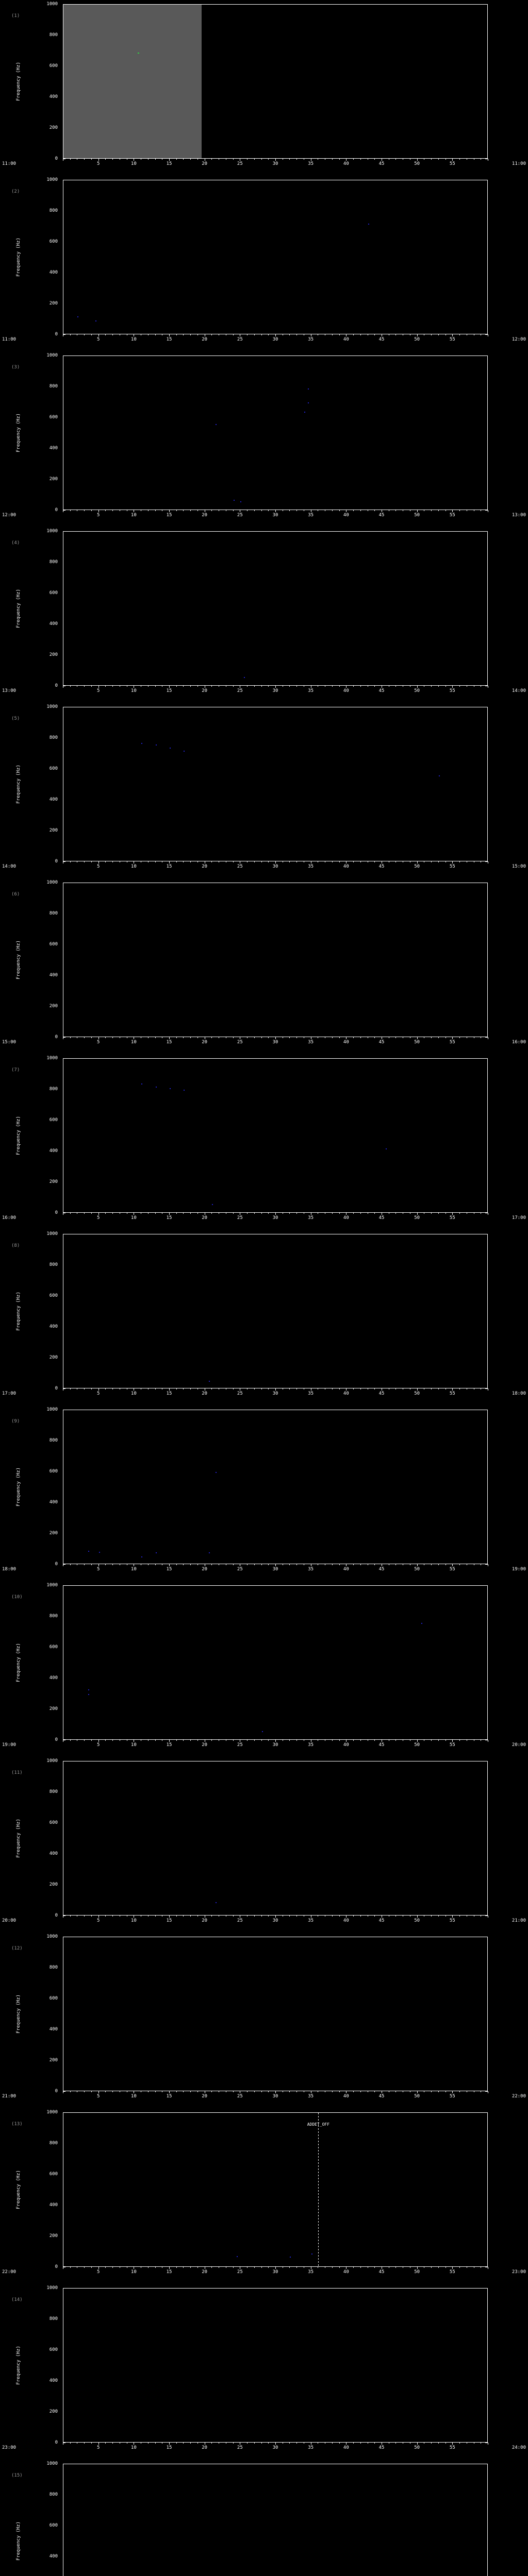 The height and width of the screenshot is (2576, 528). I want to click on y-tick-label: 200, so click(54, 1533).